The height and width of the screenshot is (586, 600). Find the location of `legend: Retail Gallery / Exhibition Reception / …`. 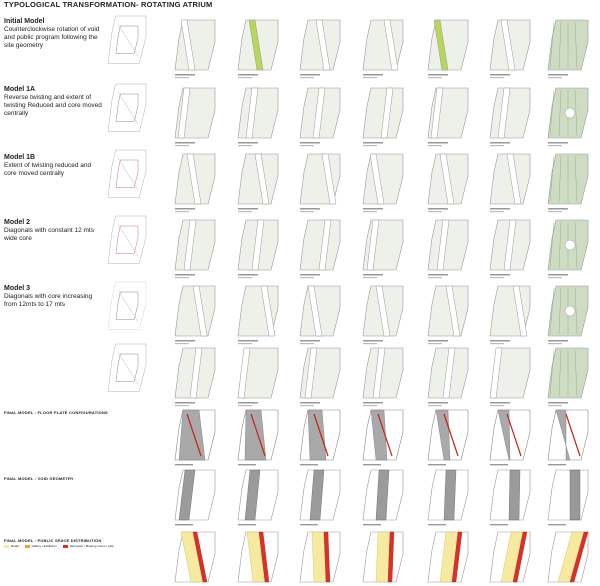

legend: Retail Gallery / Exhibition Reception / … is located at coordinates (59, 546).